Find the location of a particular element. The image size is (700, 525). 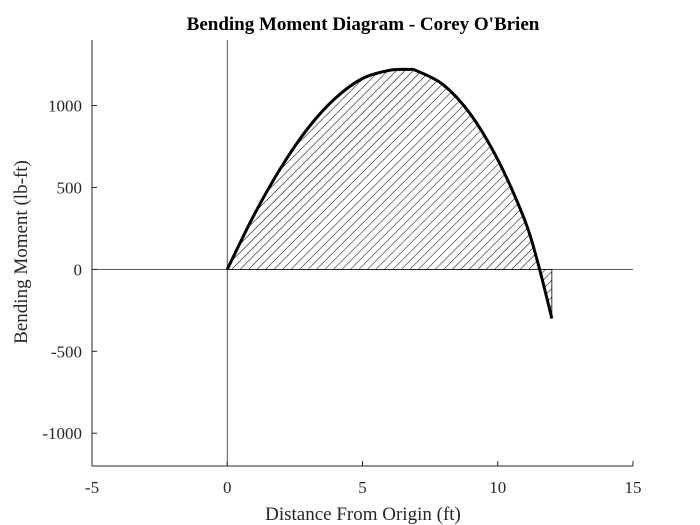

x-axis-label: Distance From Origin (ft) is located at coordinates (363, 514).